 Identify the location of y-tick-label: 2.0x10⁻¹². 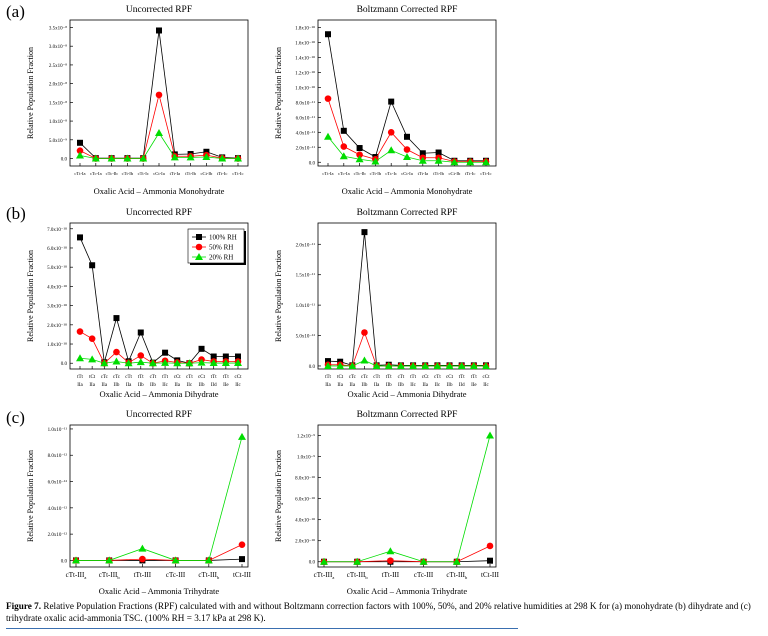
(58, 535).